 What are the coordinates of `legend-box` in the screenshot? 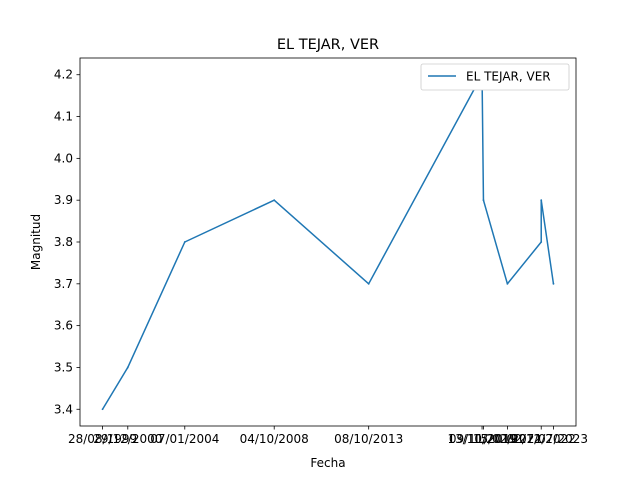 It's located at (495, 77).